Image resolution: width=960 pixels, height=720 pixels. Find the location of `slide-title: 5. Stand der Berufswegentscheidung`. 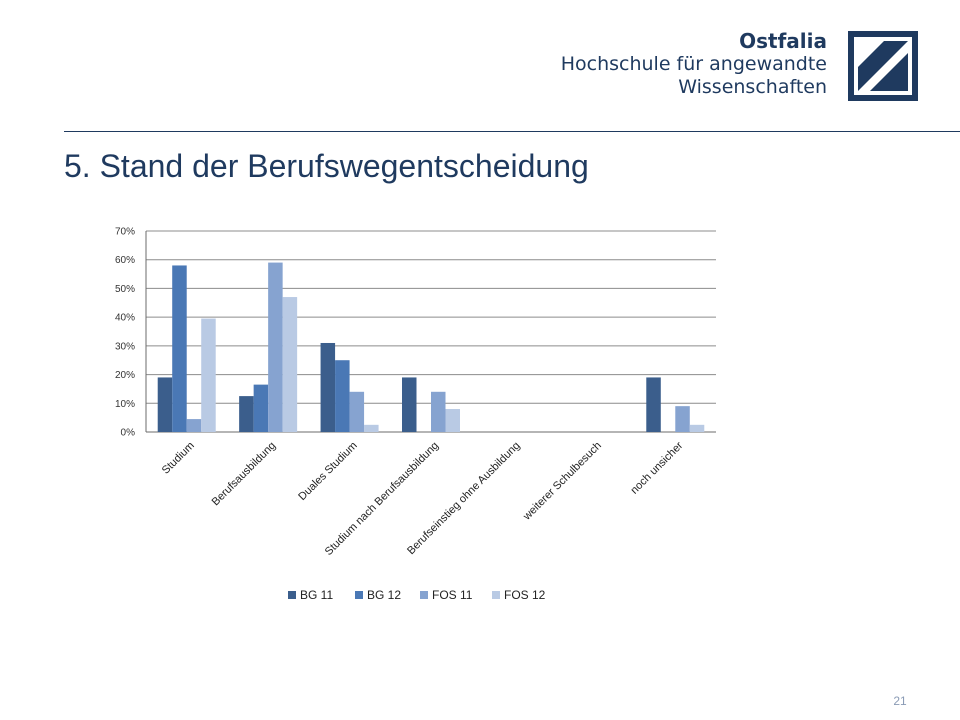

slide-title: 5. Stand der Berufswegentscheidung is located at coordinates (326, 166).